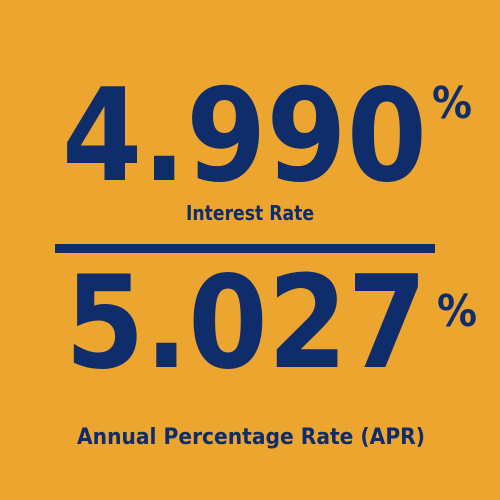 The image size is (500, 500). Describe the element at coordinates (457, 311) in the screenshot. I see `apr-symbol: %` at that location.